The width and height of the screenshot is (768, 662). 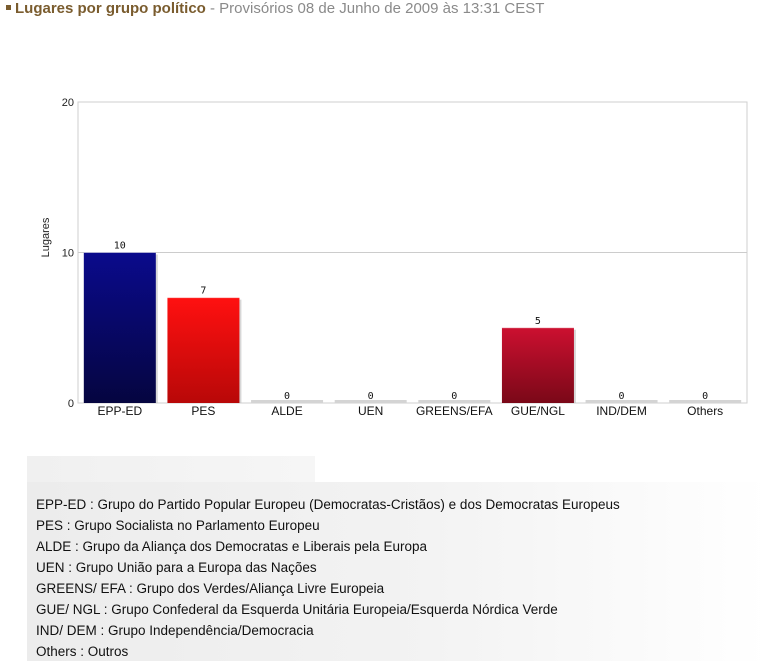 I want to click on x-tick-label: EPP-ED, so click(x=119, y=411).